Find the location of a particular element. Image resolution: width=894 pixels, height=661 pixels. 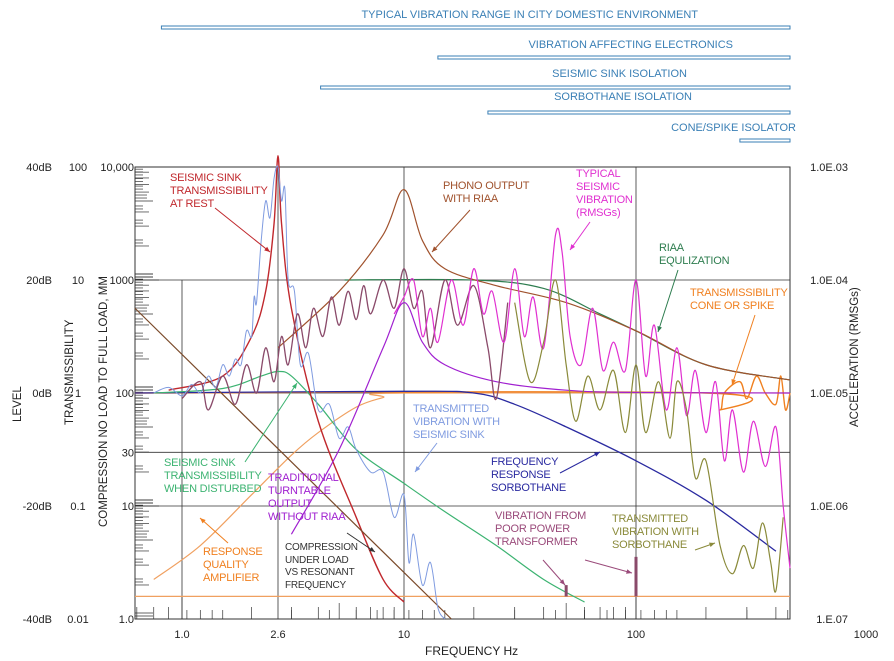

transmissibility-tick-label: 10 is located at coordinates (78, 281).